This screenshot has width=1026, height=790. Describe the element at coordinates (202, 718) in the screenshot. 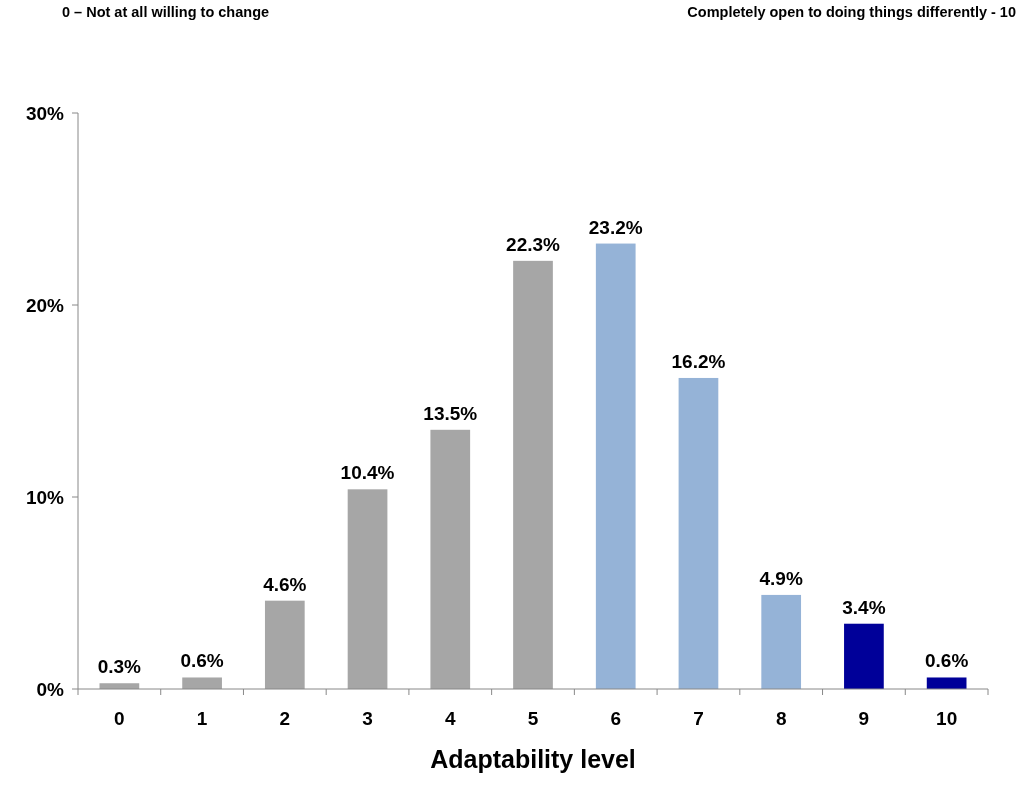

I see `x-tick-label: 1` at that location.